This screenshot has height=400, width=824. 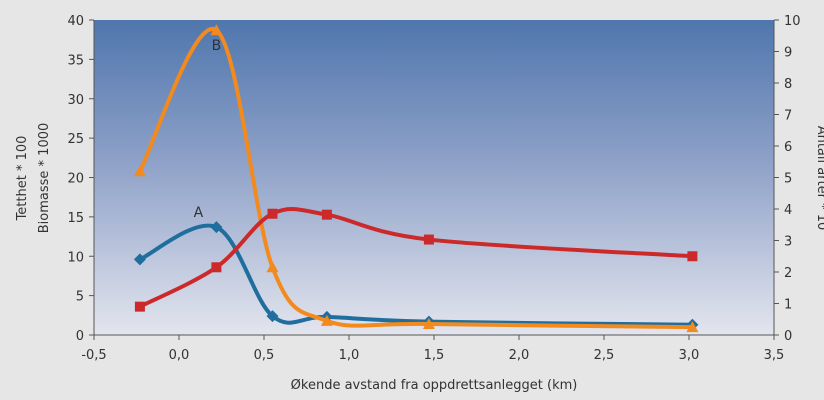 What do you see at coordinates (788, 336) in the screenshot?
I see `y-right-tick-label: 0` at bounding box center [788, 336].